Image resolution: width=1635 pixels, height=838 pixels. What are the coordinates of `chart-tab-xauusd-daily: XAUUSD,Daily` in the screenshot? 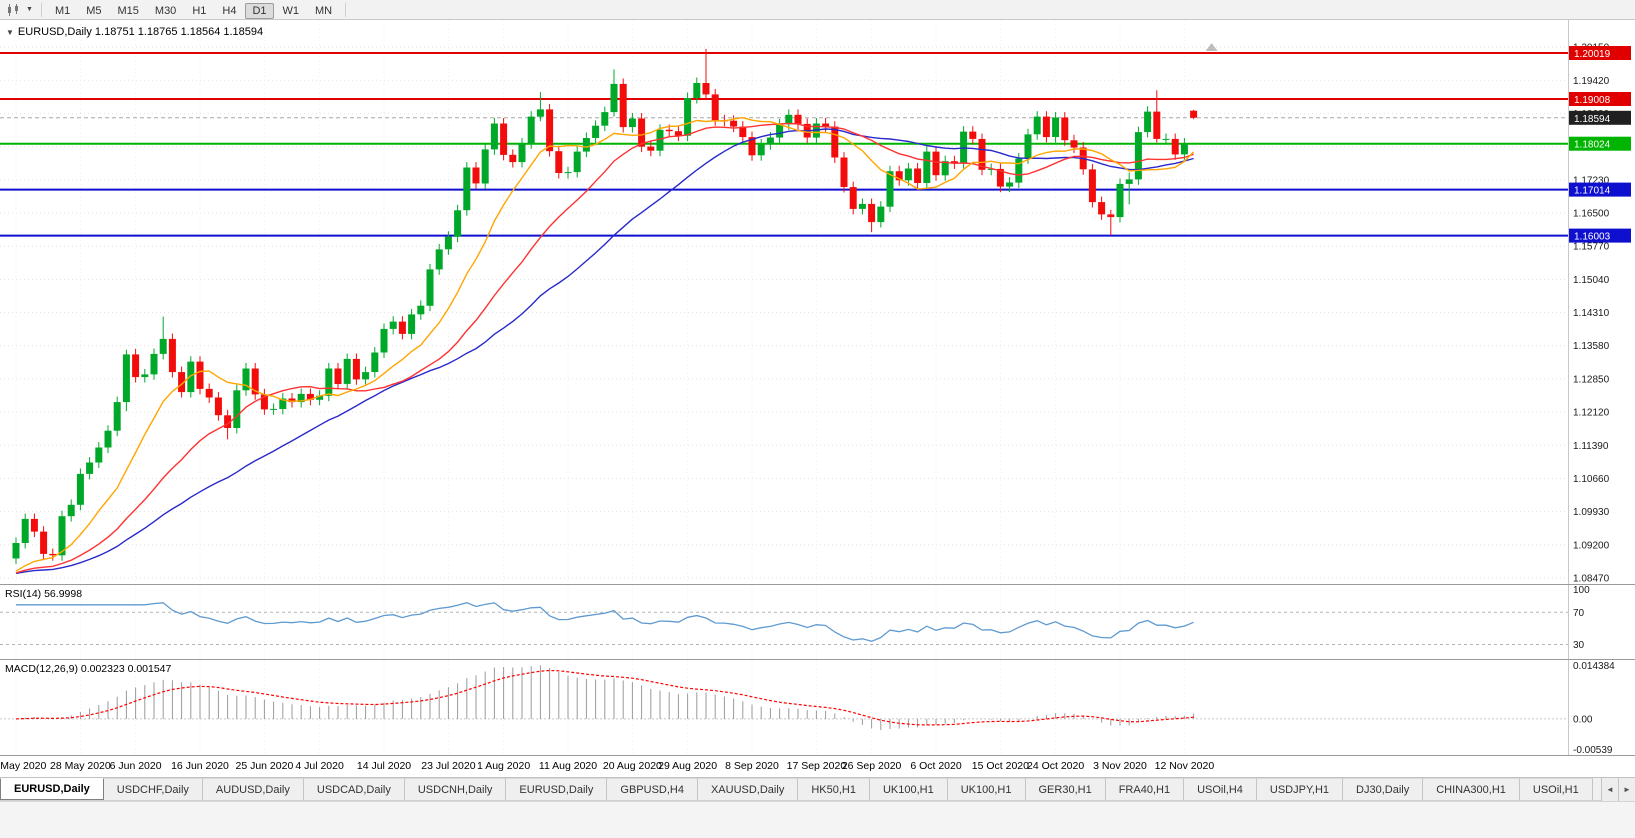 It's located at (748, 789).